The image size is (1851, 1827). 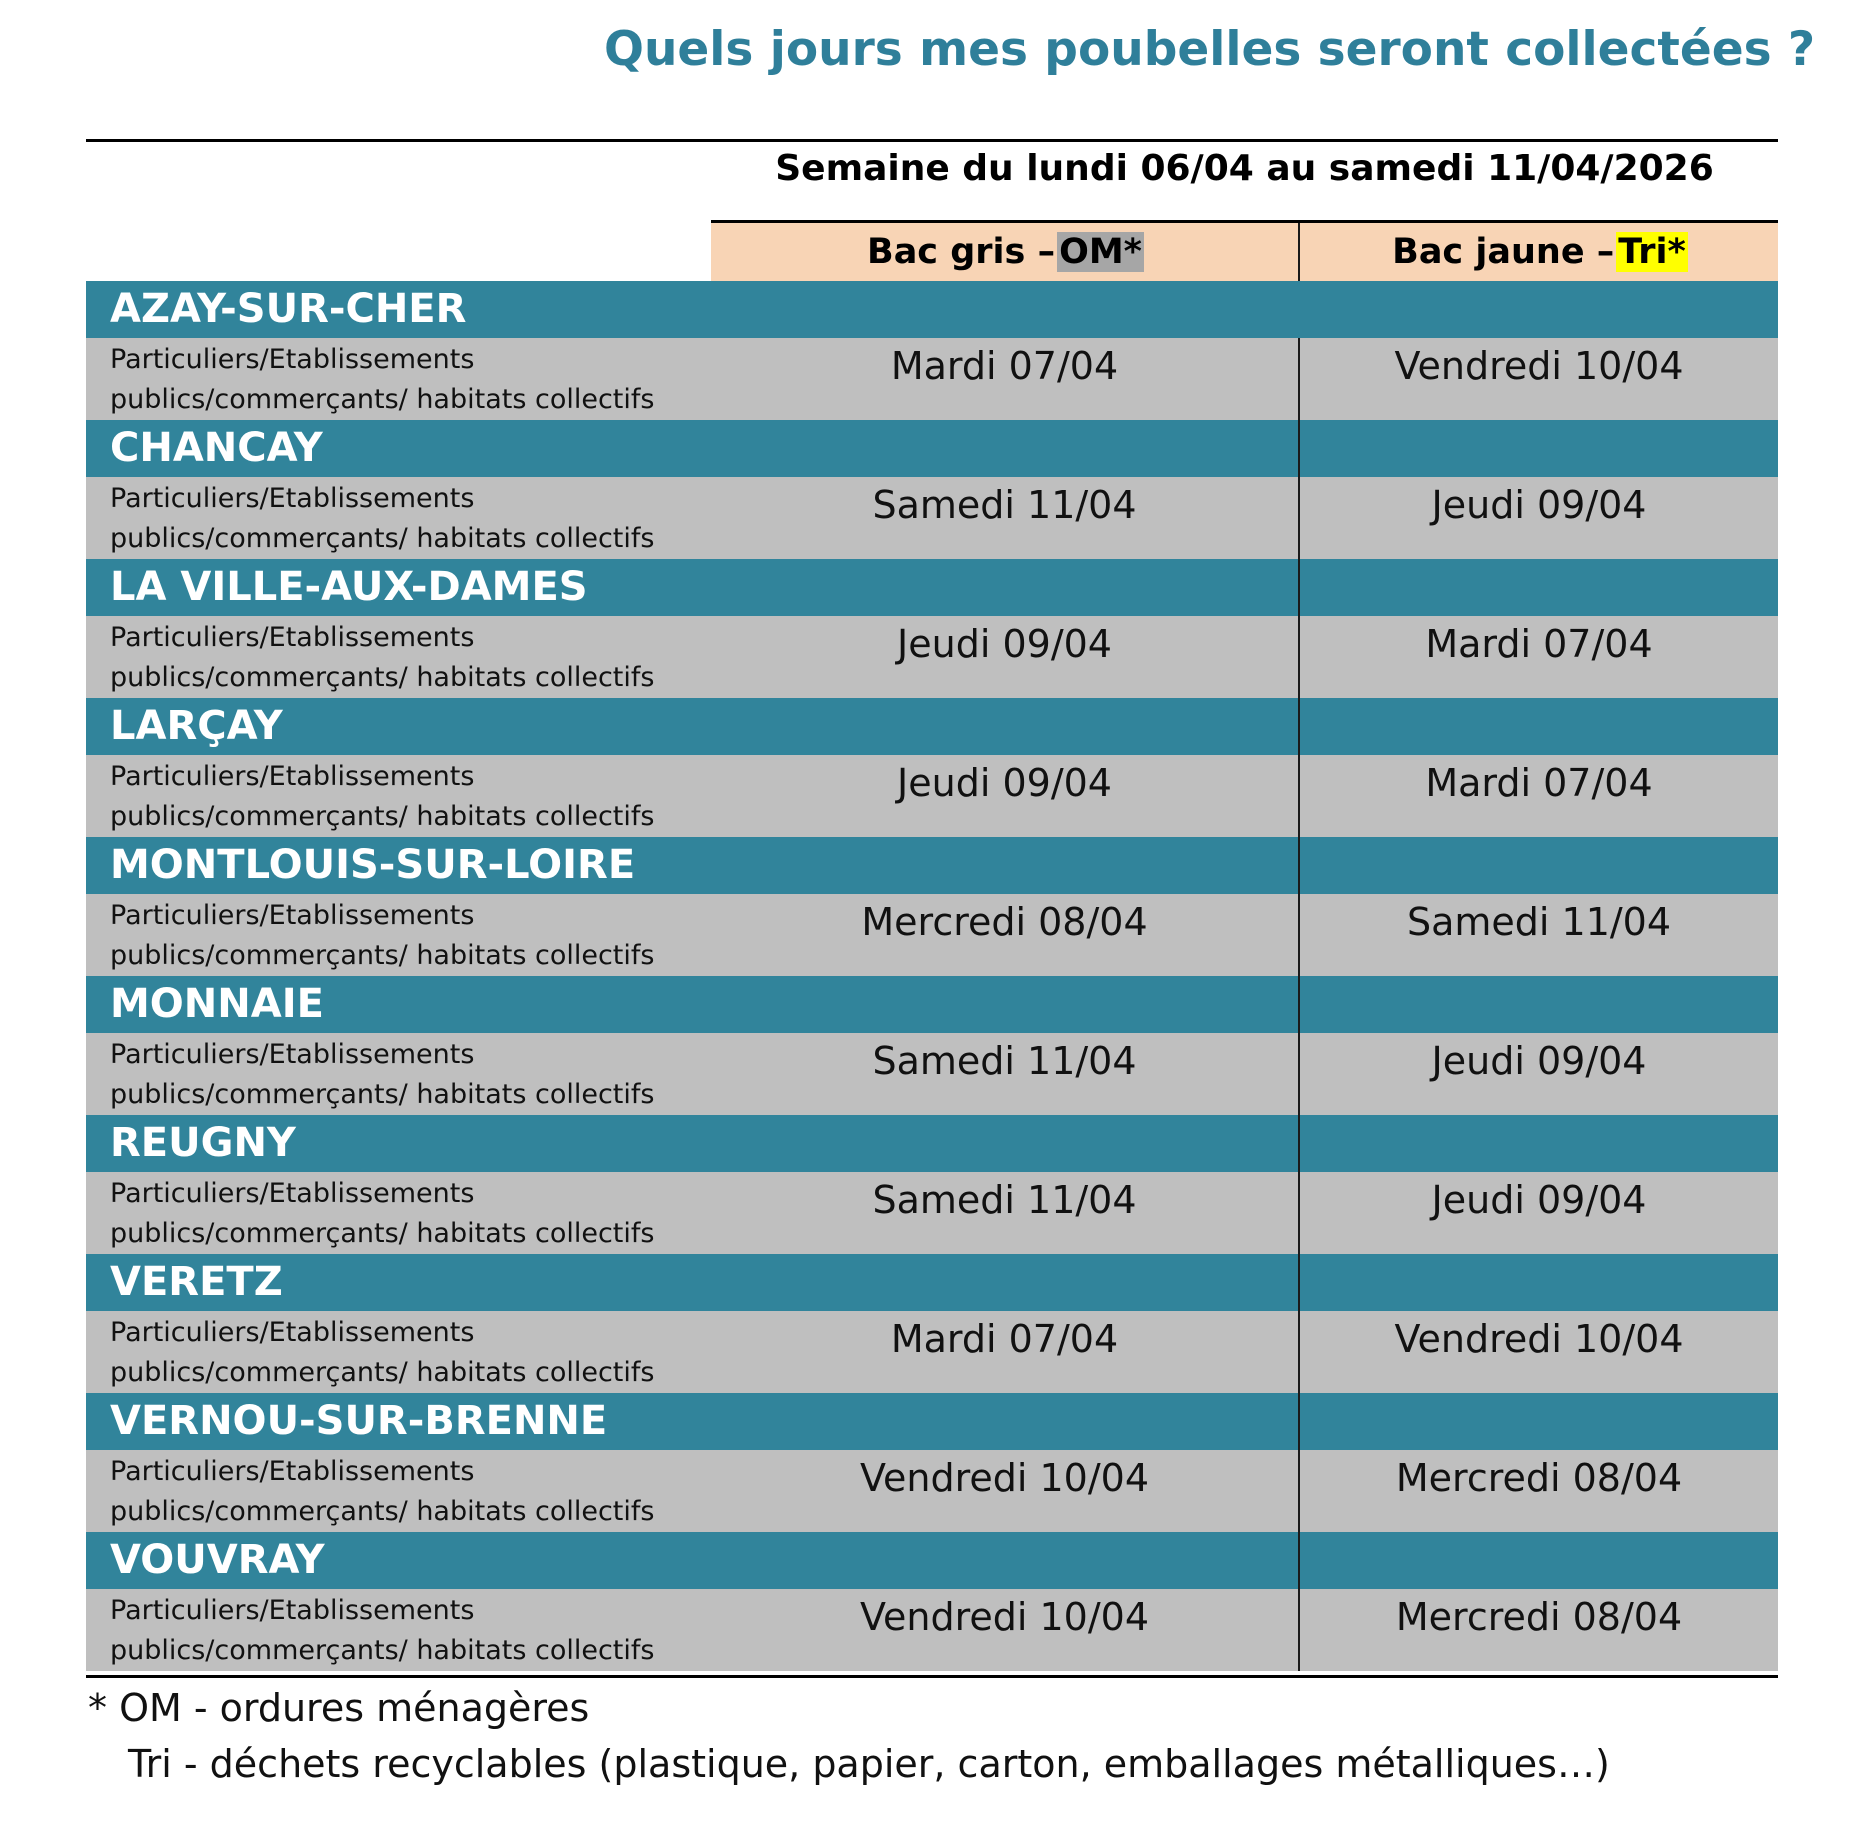 What do you see at coordinates (932, 140) in the screenshot?
I see `top-rule` at bounding box center [932, 140].